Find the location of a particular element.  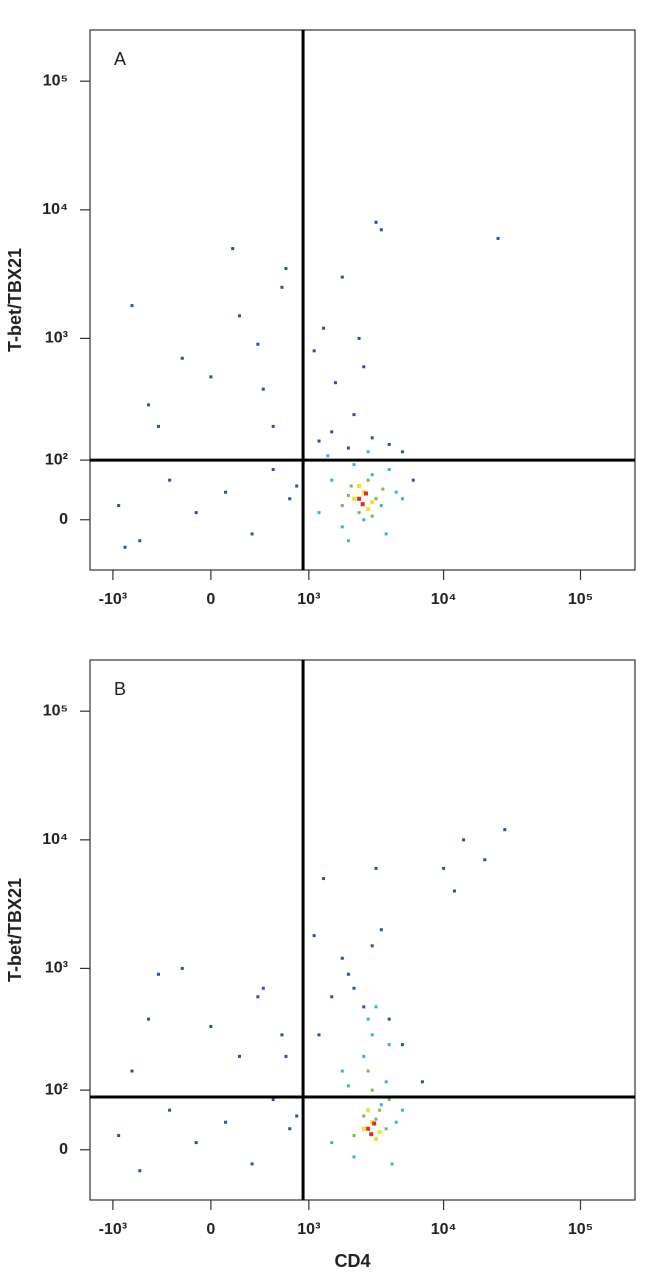

panel-label: B is located at coordinates (120, 689).